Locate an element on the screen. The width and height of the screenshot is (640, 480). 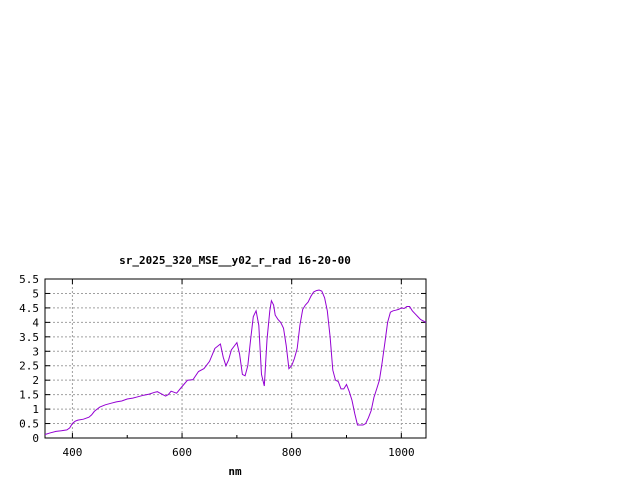
x-tick-label: 1000 is located at coordinates (401, 452).